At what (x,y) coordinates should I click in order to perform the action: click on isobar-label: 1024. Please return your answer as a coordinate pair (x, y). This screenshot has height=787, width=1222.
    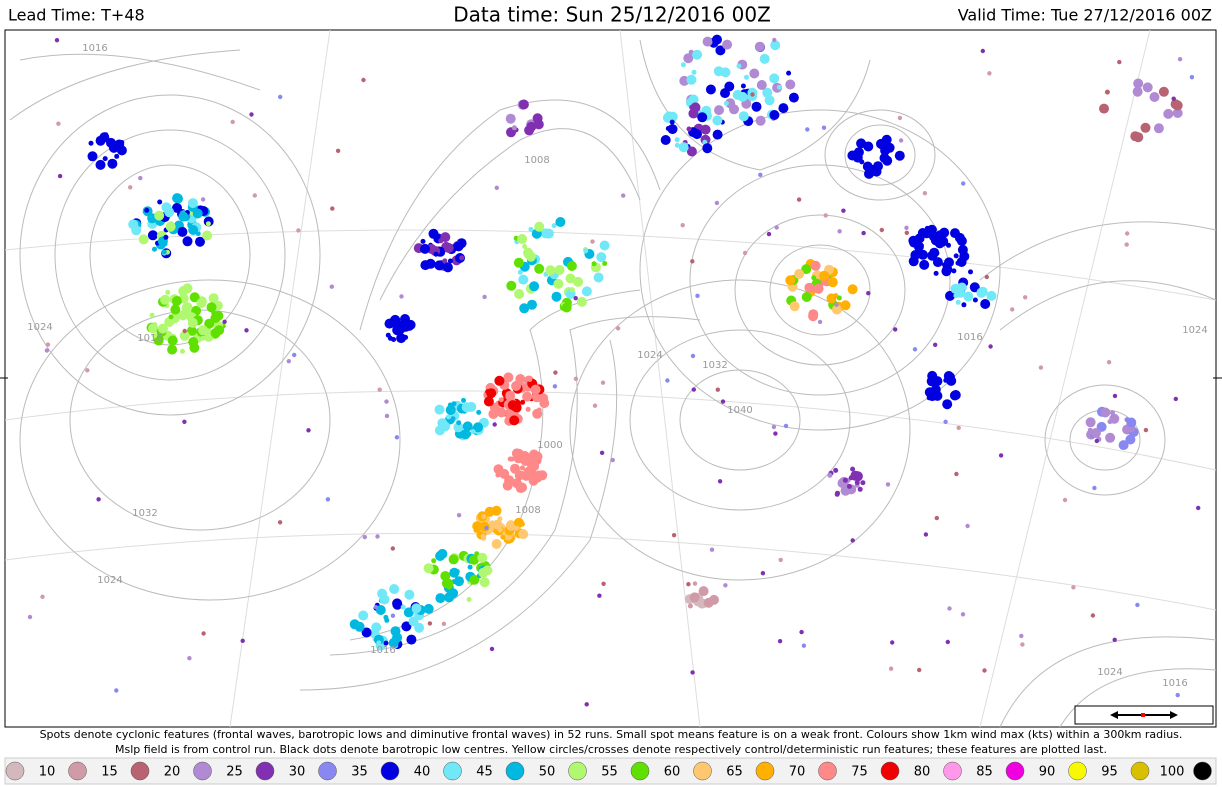
    Looking at the image, I should click on (39, 327).